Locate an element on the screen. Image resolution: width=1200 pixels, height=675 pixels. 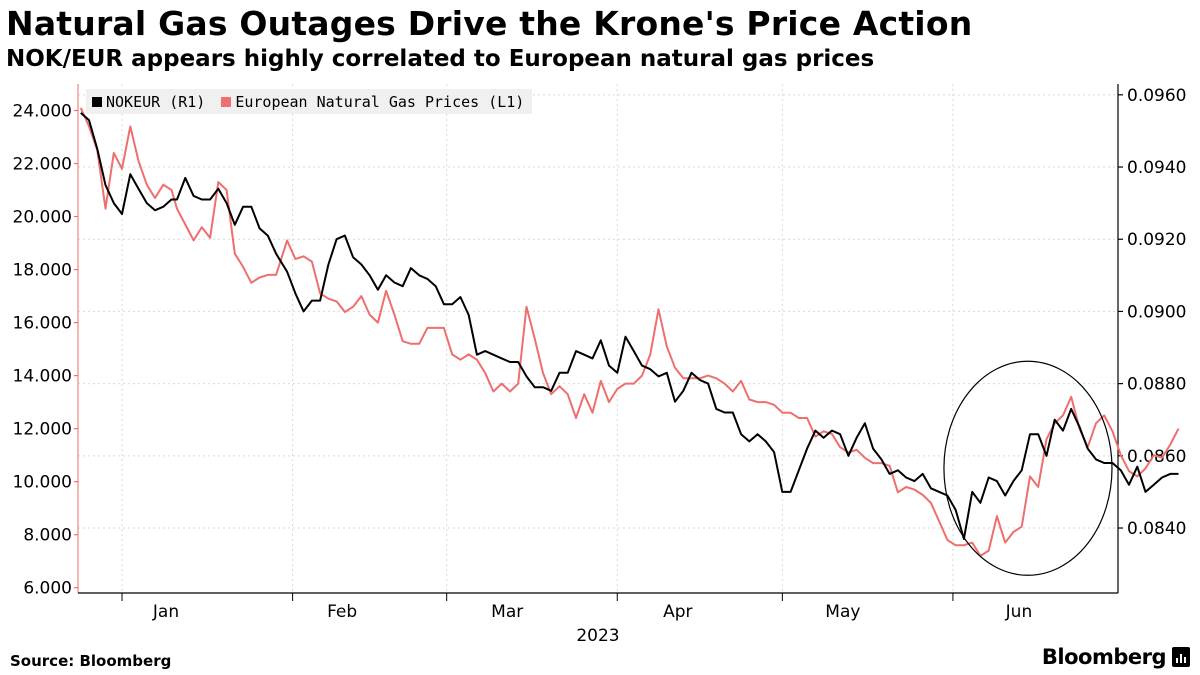
x-axis-label: 2023 is located at coordinates (597, 636).